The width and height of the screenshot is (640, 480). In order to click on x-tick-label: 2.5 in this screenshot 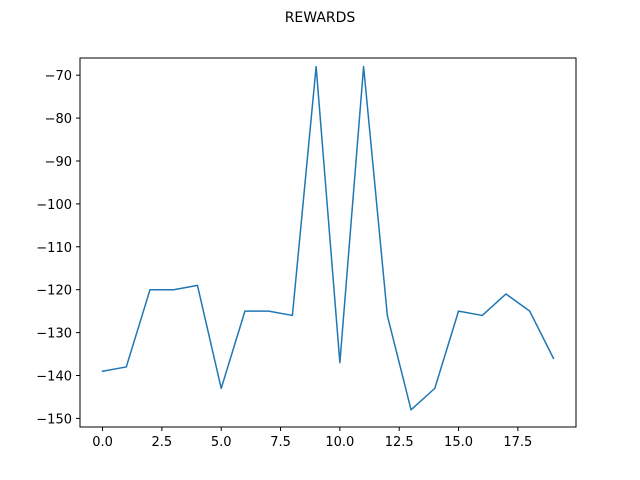, I will do `click(162, 442)`.